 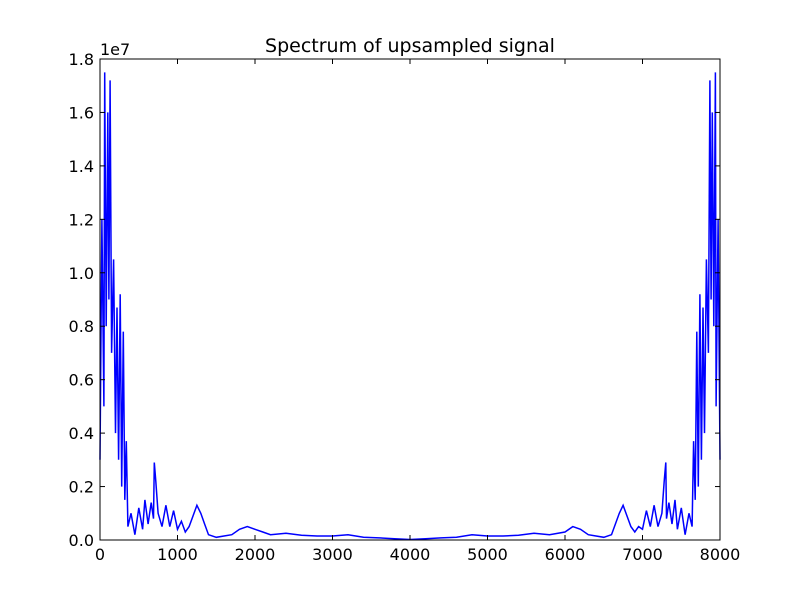 I want to click on y-tick-label: 0.2, so click(x=81, y=487).